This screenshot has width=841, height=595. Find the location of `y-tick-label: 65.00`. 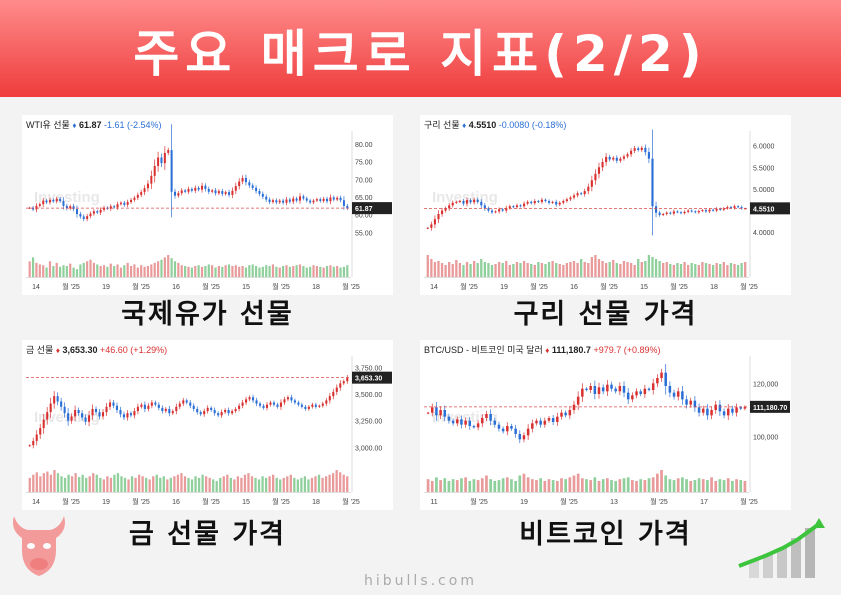

y-tick-label: 65.00 is located at coordinates (364, 198).